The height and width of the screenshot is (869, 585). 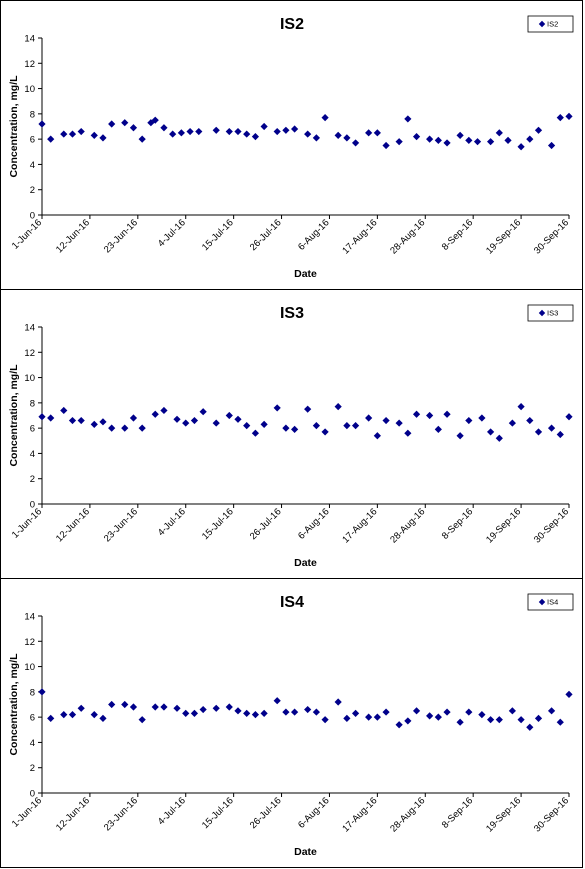 What do you see at coordinates (32, 403) in the screenshot?
I see `y-tick-label: 8` at bounding box center [32, 403].